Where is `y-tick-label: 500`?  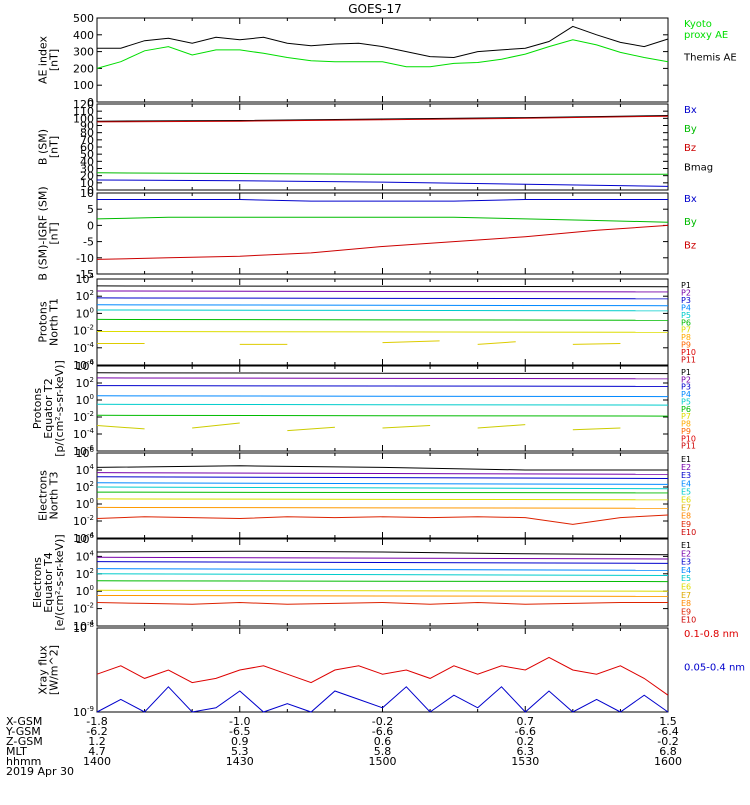 y-tick-label: 500 is located at coordinates (83, 18).